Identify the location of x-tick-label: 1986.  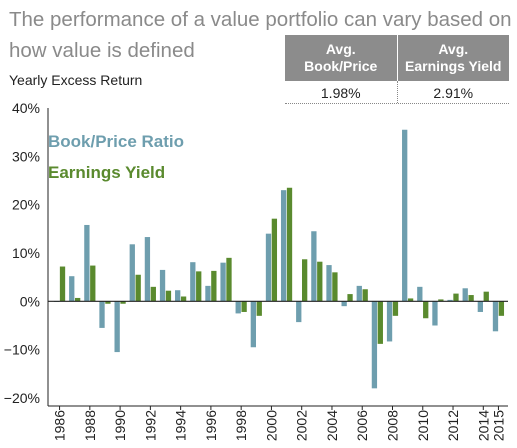
(60, 425).